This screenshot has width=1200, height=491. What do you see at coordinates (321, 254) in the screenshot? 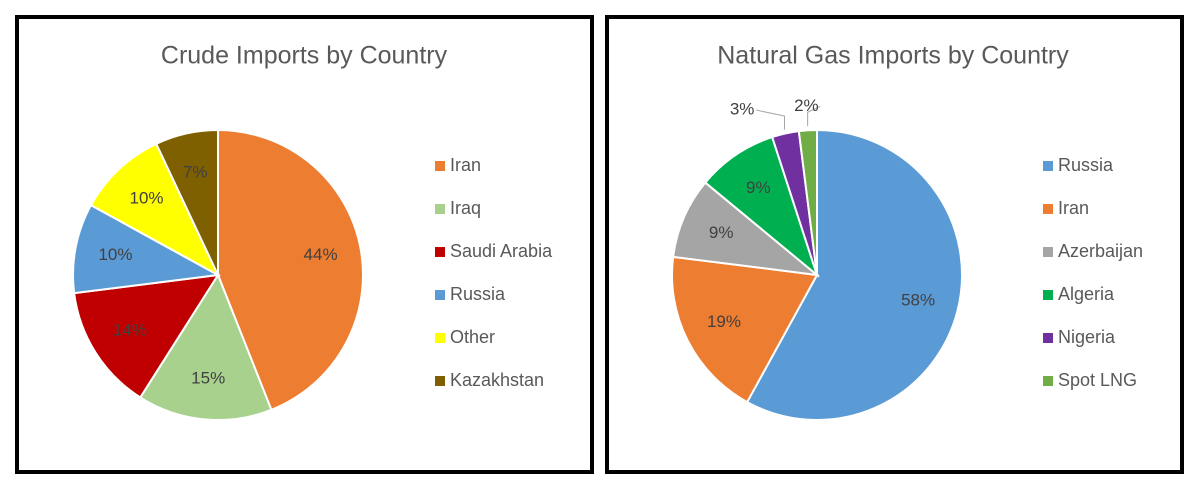
I see `data-label: 44%` at bounding box center [321, 254].